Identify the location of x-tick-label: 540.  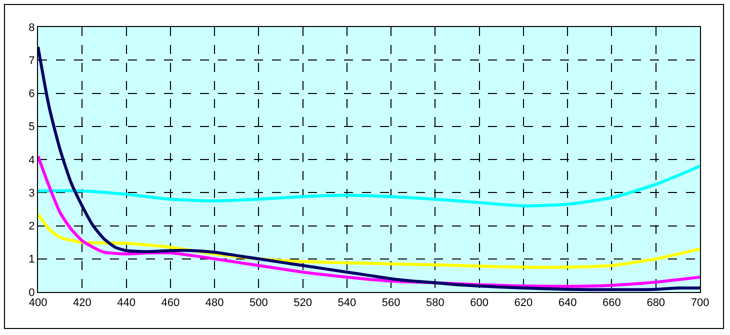
(347, 303).